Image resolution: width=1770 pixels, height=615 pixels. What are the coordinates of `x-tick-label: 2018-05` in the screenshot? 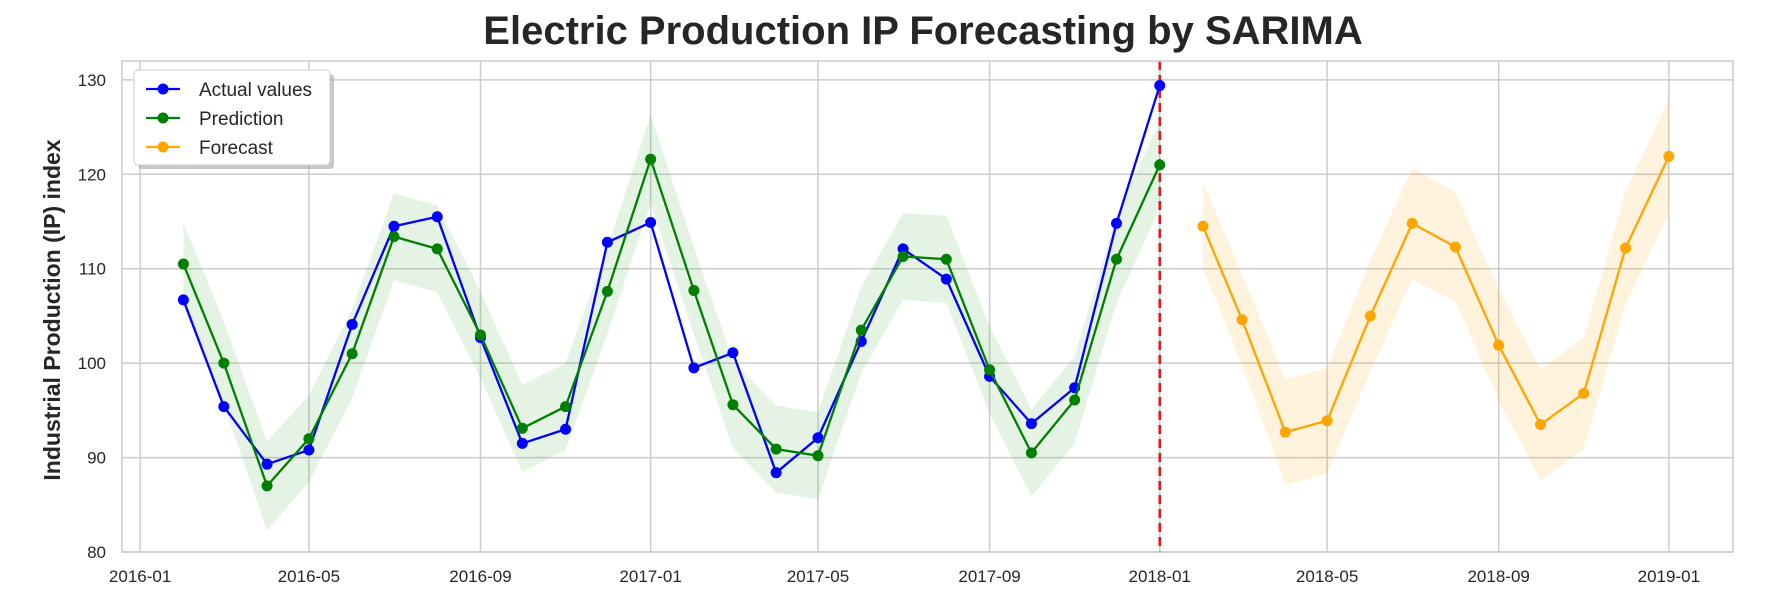 It's located at (1327, 576).